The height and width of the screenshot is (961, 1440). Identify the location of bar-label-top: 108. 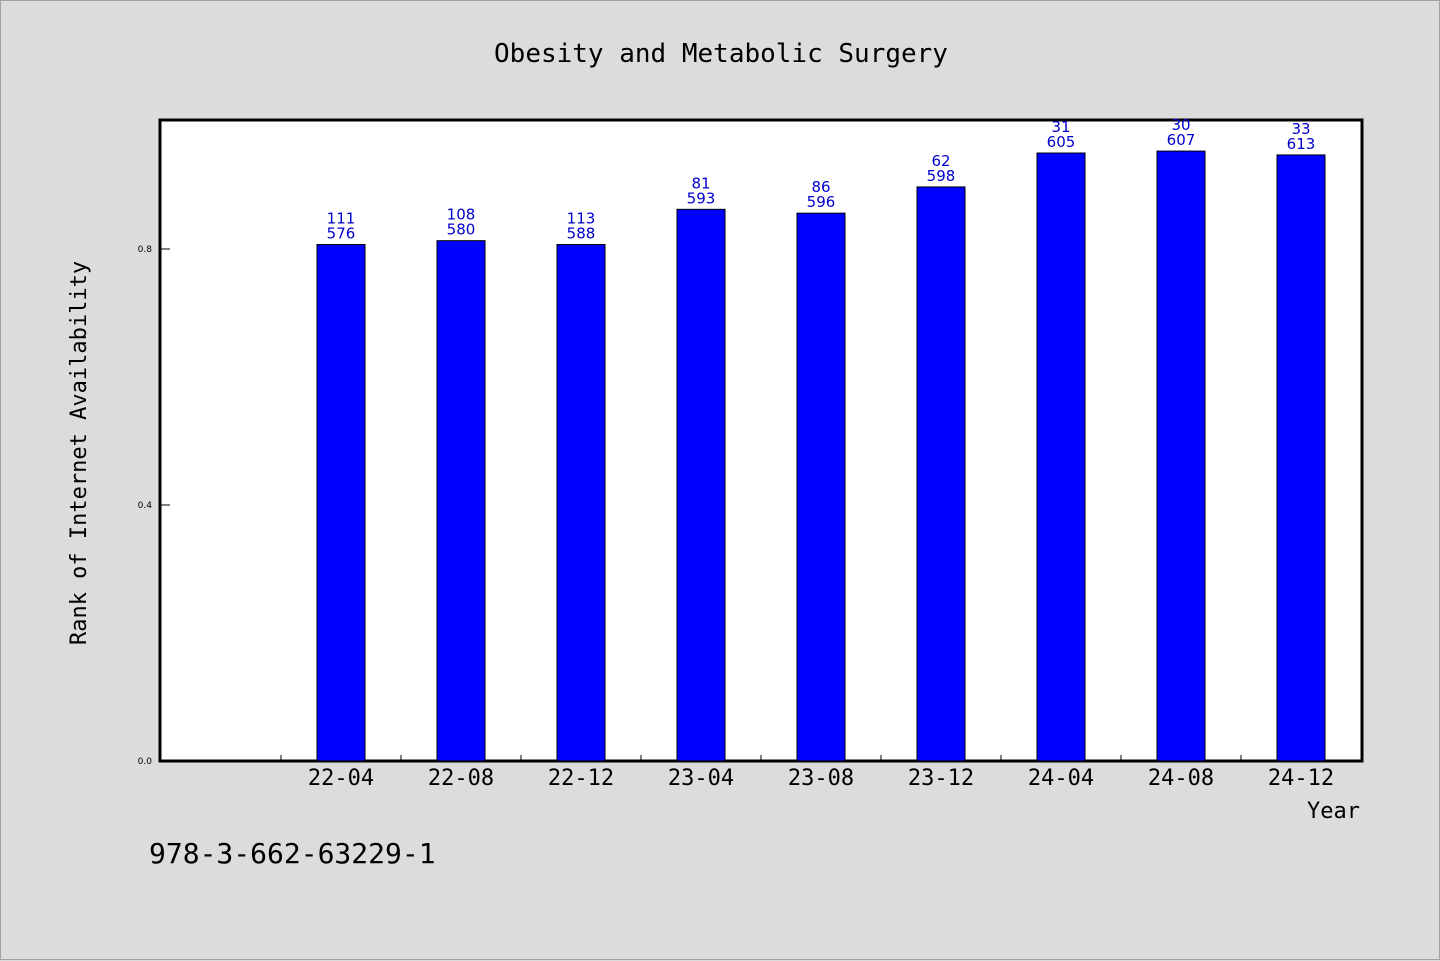
(461, 215).